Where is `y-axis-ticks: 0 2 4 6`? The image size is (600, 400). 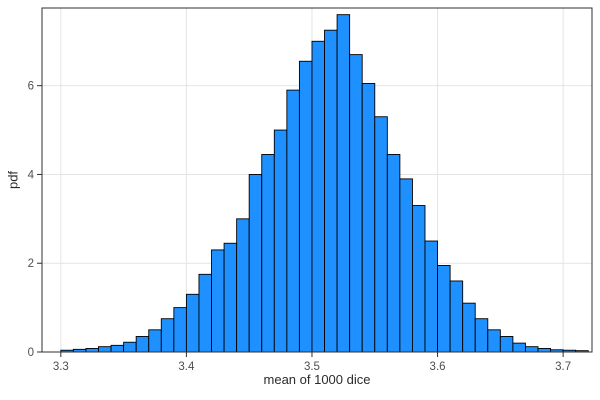 y-axis-ticks: 0 2 4 6 is located at coordinates (35, 220).